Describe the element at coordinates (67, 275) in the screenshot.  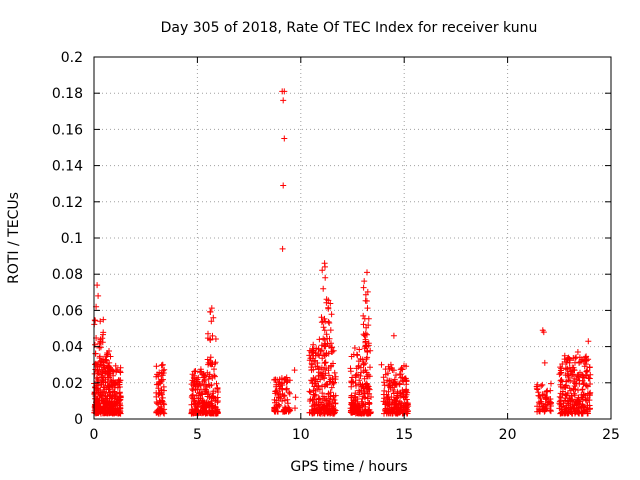
I see `y-tick-label: 0.08` at that location.